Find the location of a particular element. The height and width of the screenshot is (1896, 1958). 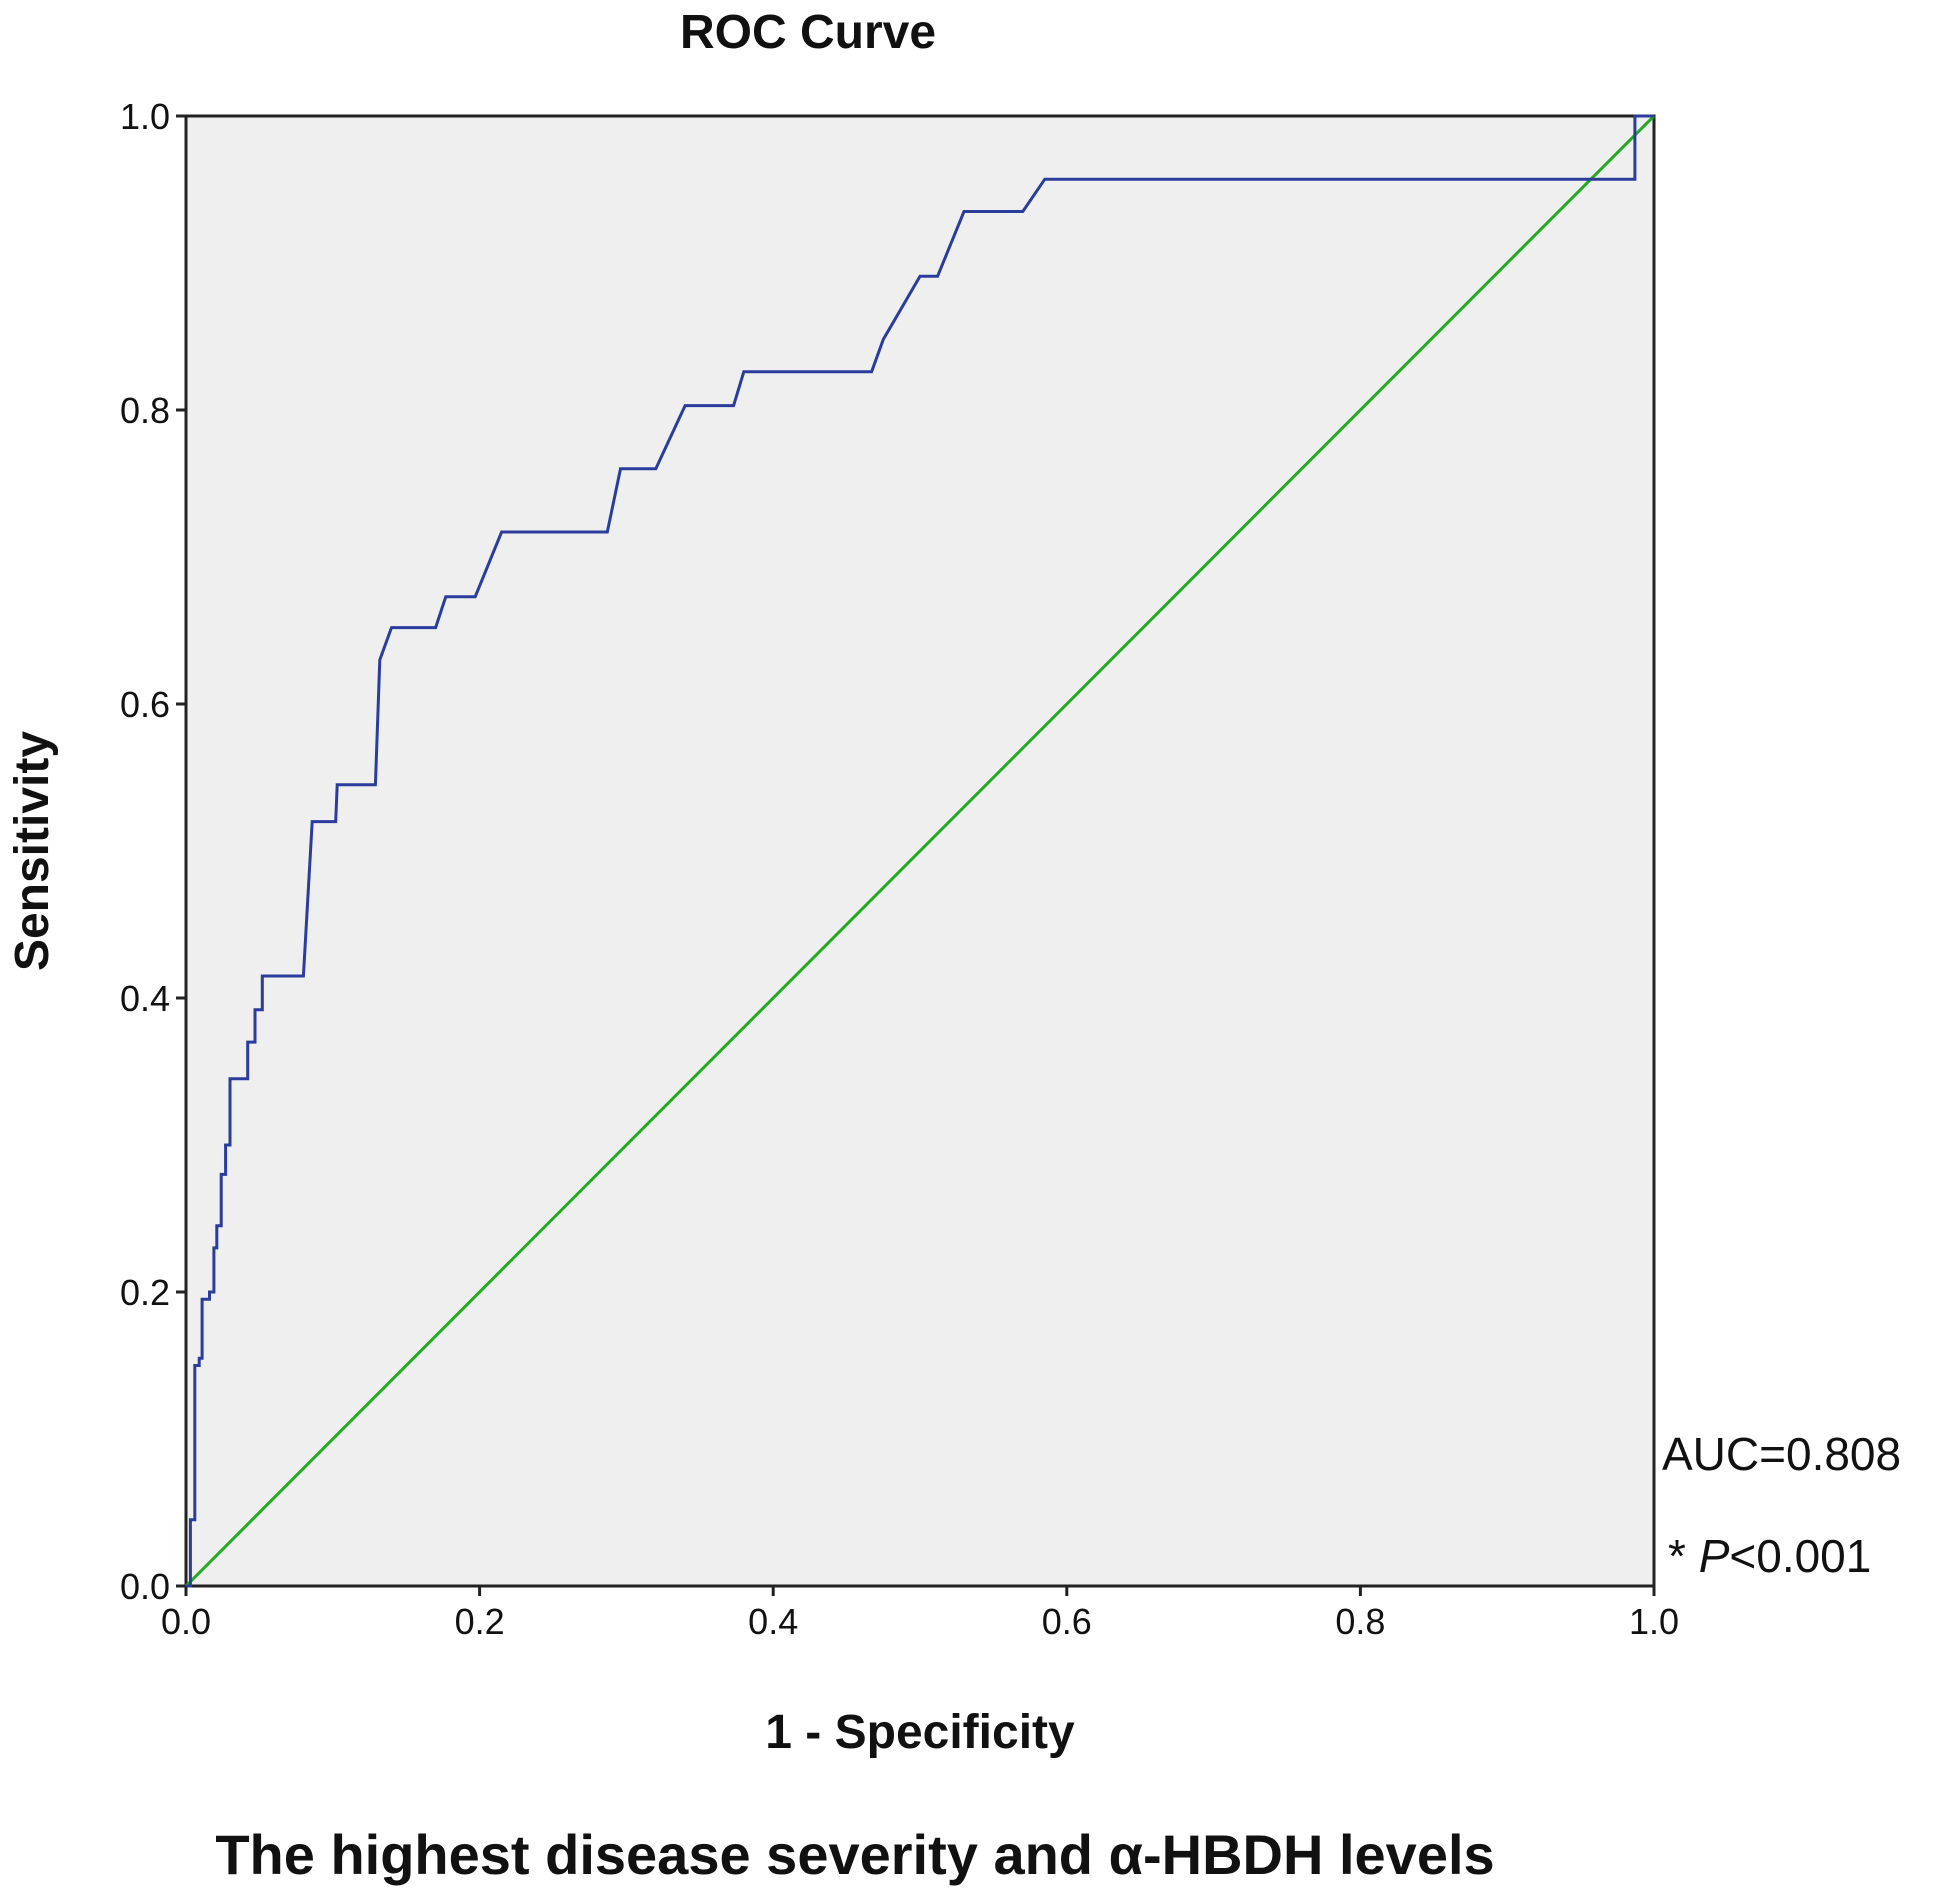

x-tick-label-3: 0.6 is located at coordinates (1067, 1621).